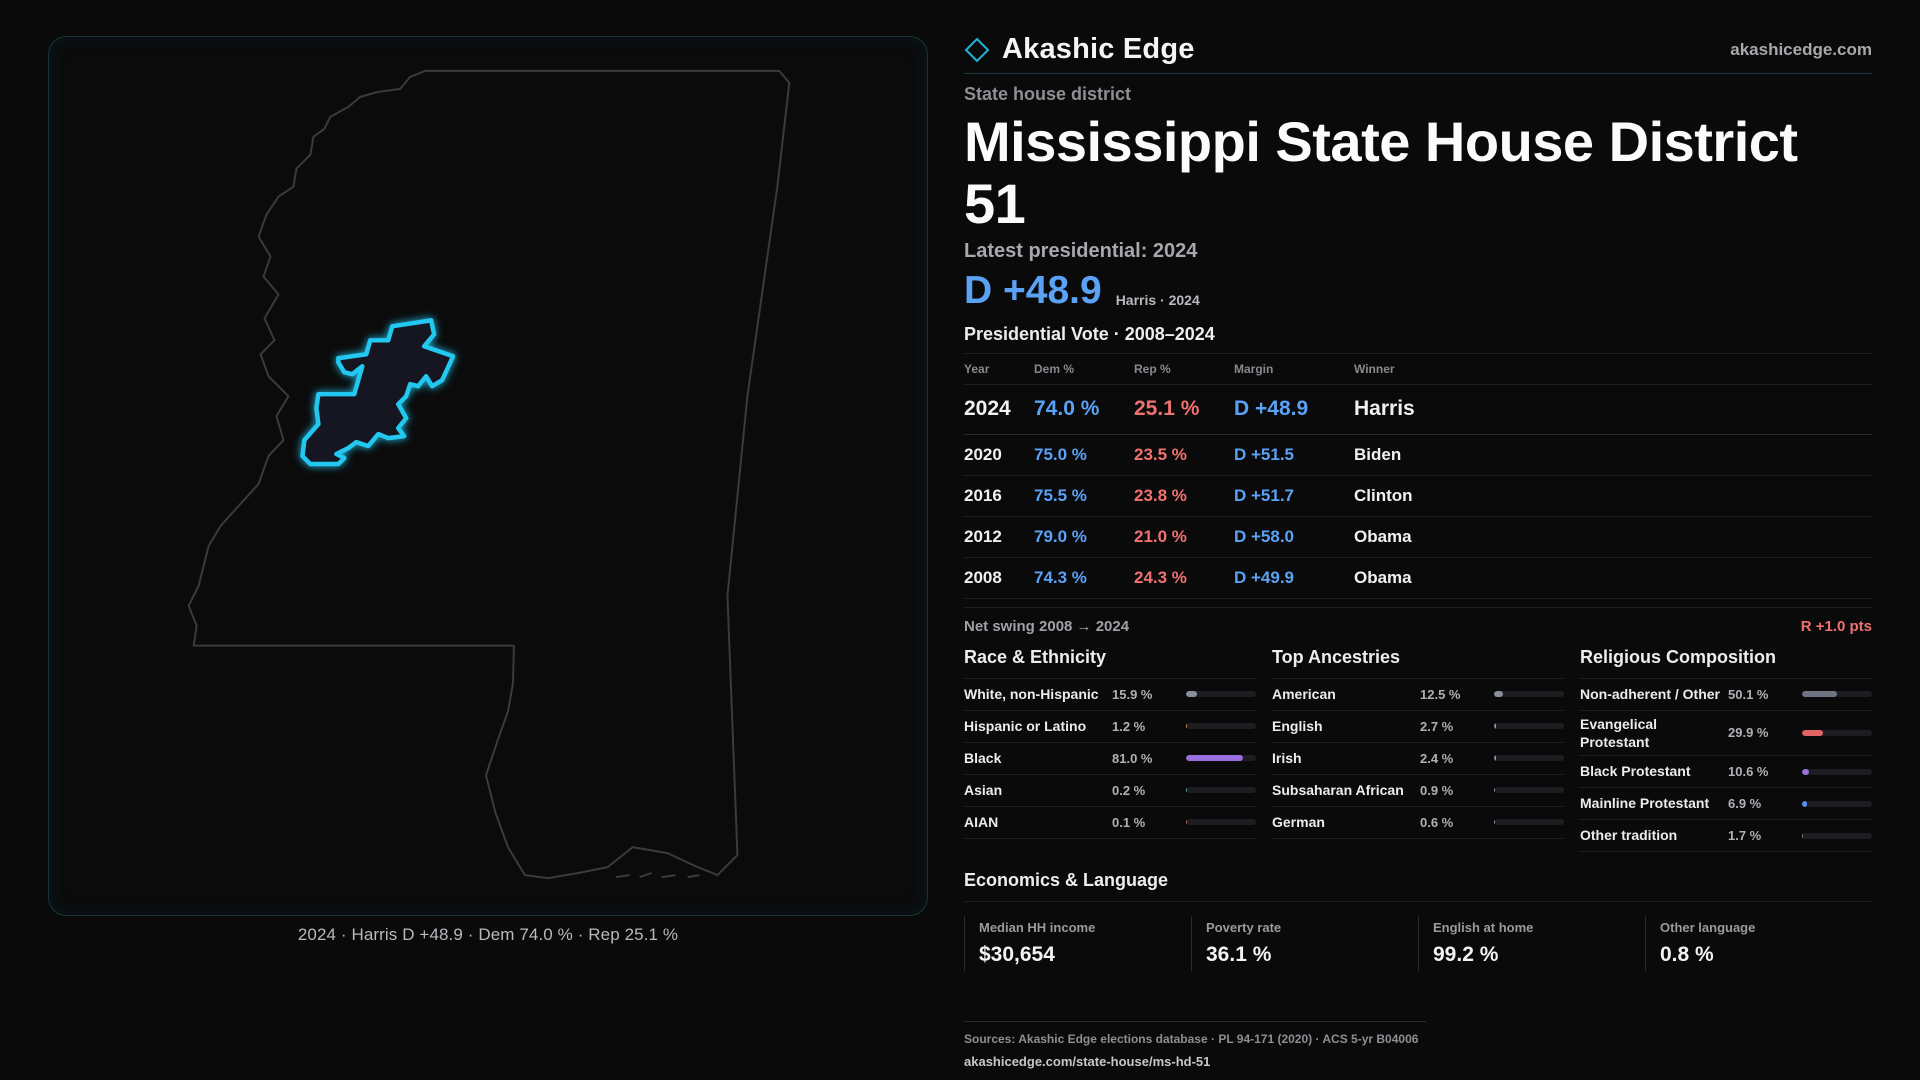  I want to click on item-label: White, non-Hispanic, so click(1031, 694).